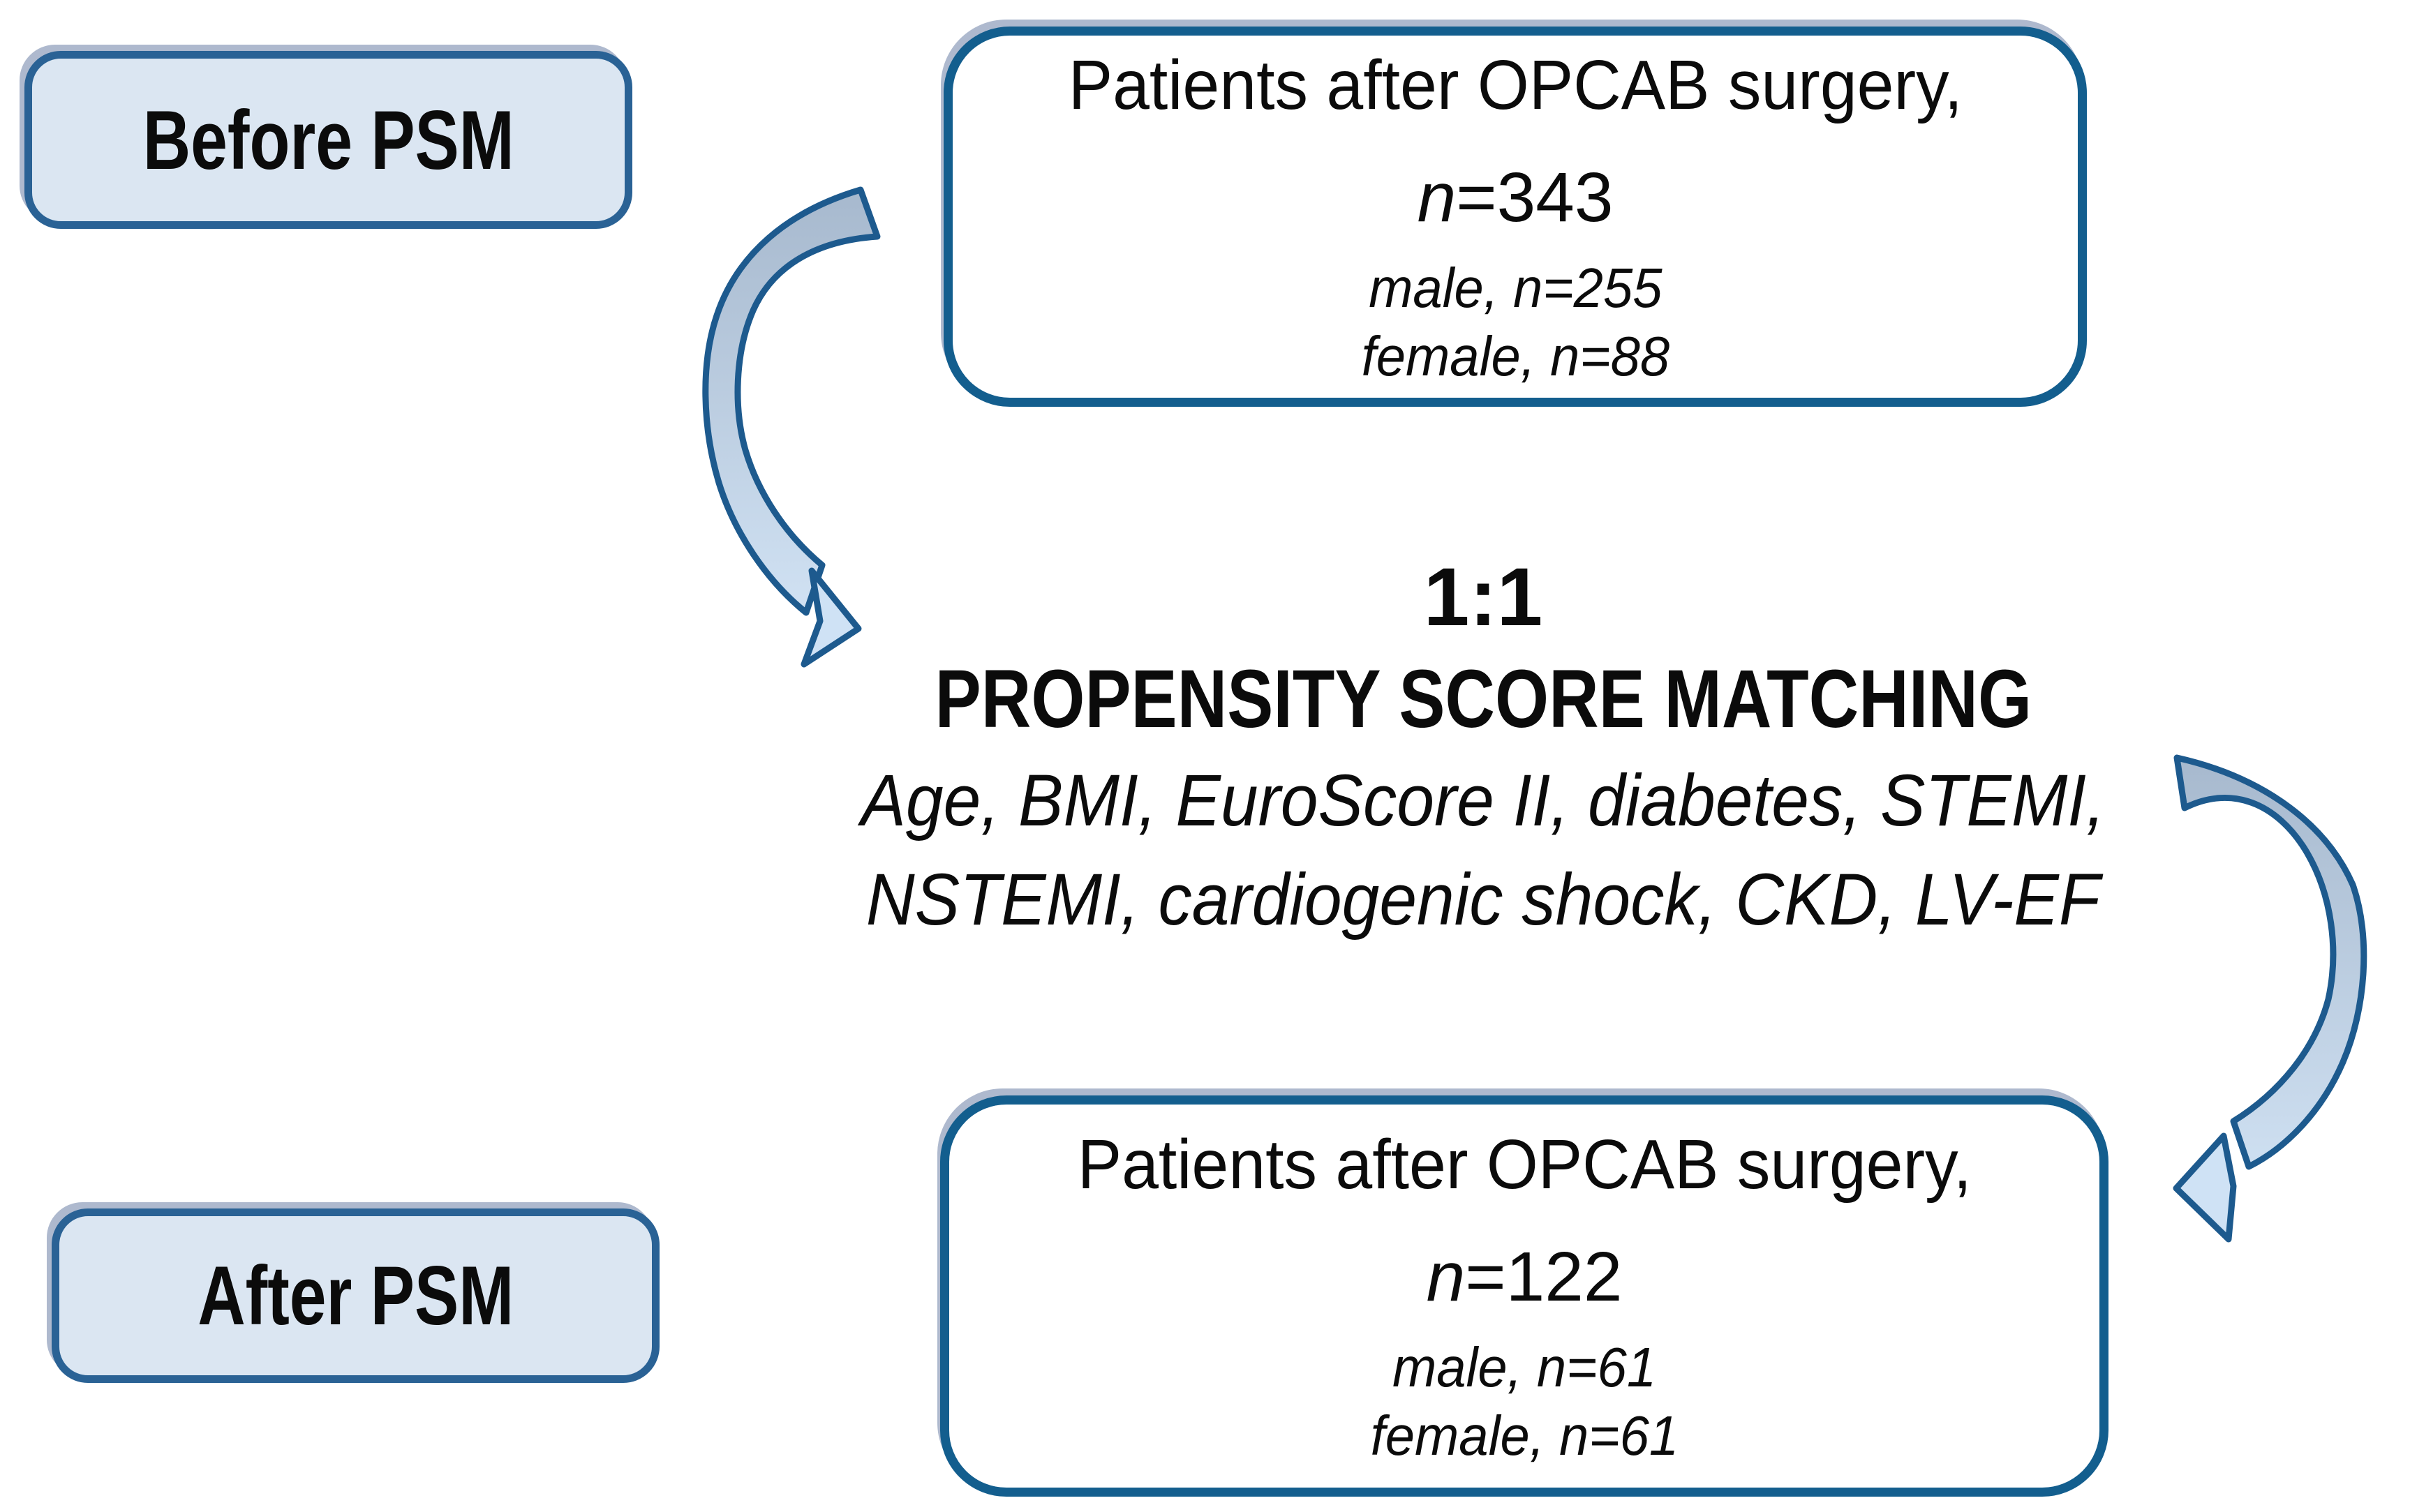 The height and width of the screenshot is (1512, 2410). I want to click on bottom-box-male-count: male, n=61, so click(1524, 1366).